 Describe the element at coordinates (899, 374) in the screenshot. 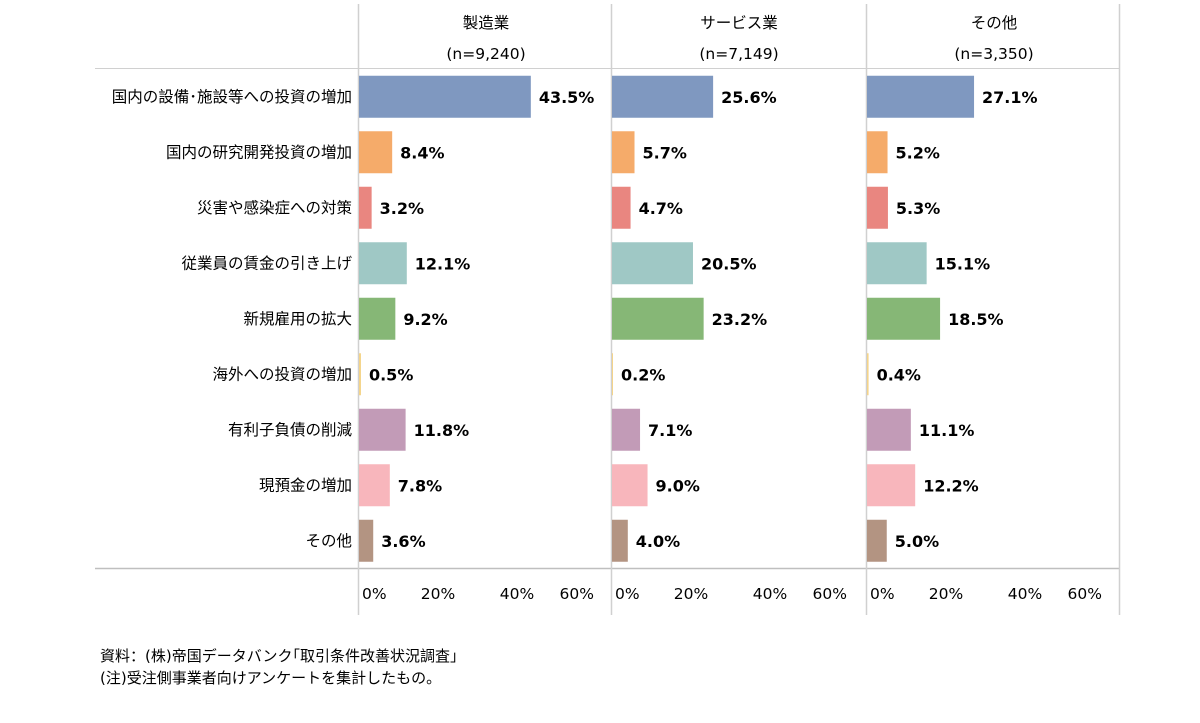

I see `data-label: 0.4%` at that location.